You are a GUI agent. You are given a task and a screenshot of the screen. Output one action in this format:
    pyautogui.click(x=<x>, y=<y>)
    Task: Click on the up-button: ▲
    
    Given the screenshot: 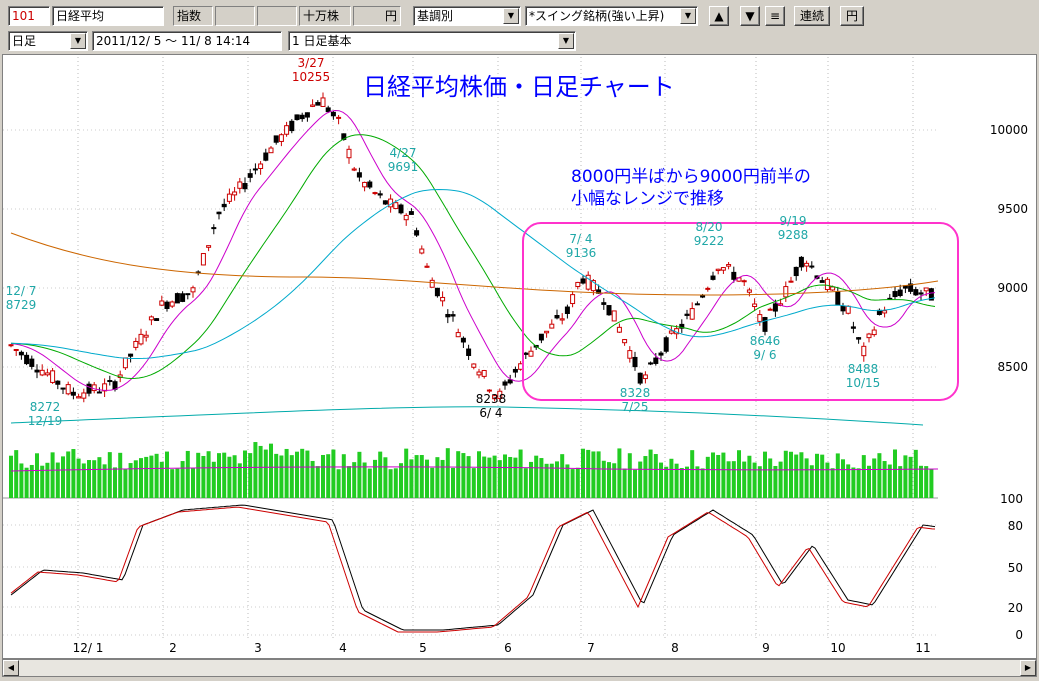 What is the action you would take?
    pyautogui.click(x=719, y=16)
    